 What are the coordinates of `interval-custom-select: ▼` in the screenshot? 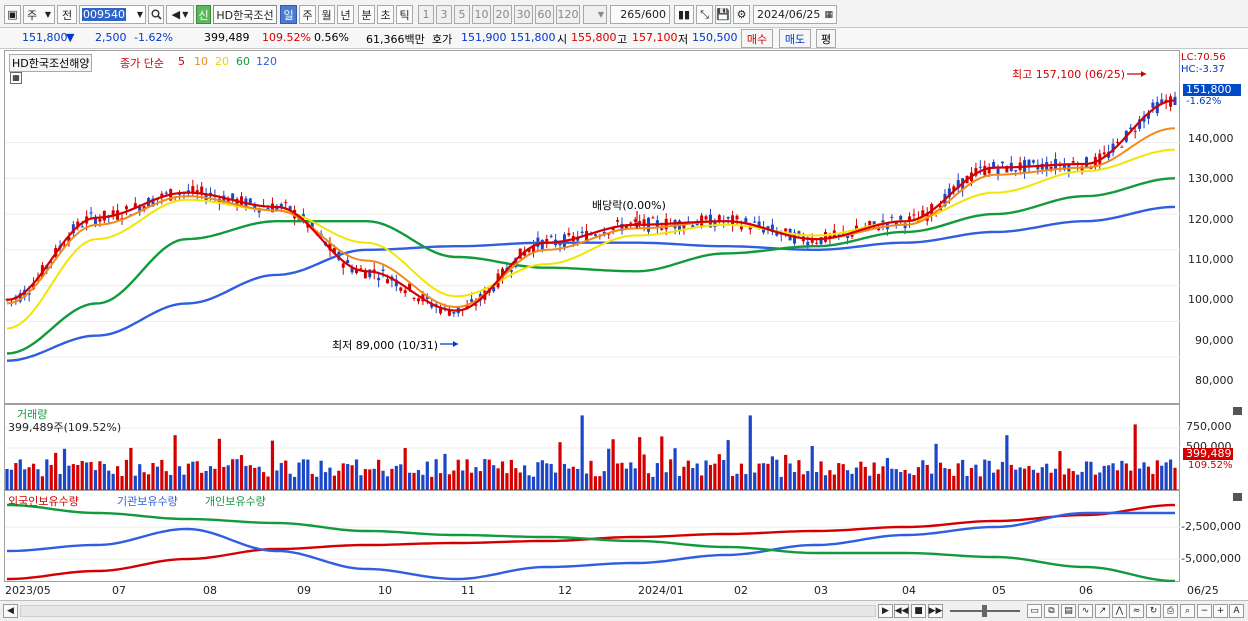 It's located at (595, 14).